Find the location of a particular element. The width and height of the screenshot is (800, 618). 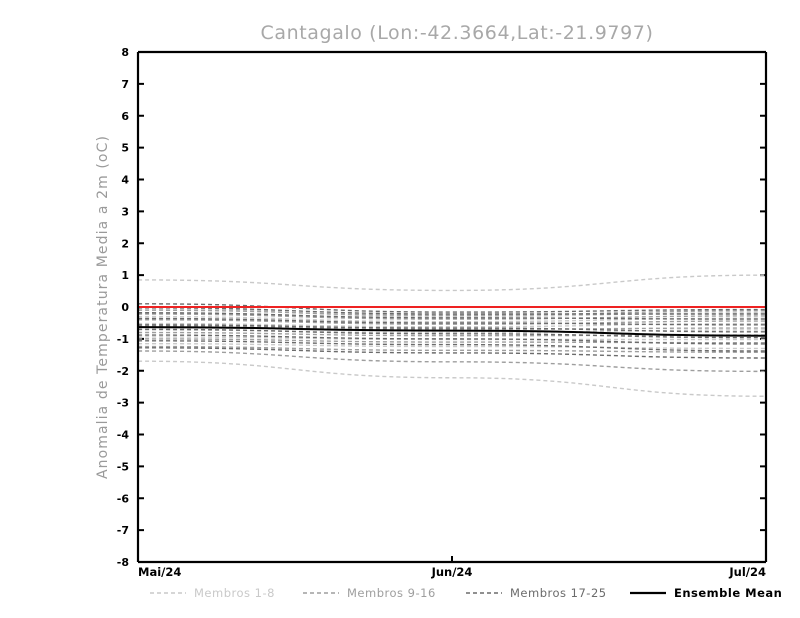

y-tick-label: -5 is located at coordinates (123, 466).